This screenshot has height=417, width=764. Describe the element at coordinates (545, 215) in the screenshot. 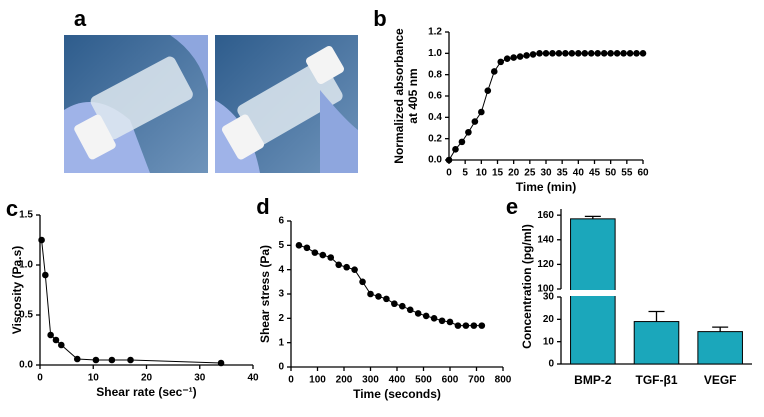

I see `y-tick-label: 160` at that location.